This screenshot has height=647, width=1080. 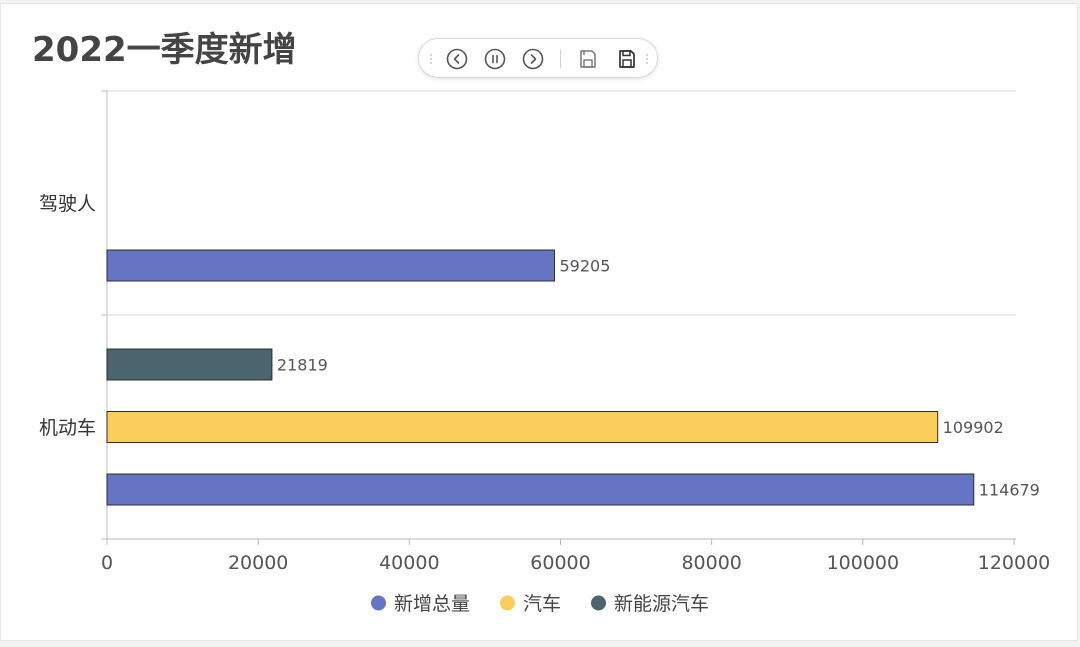 I want to click on bar-data-label: 59205, so click(x=584, y=266).